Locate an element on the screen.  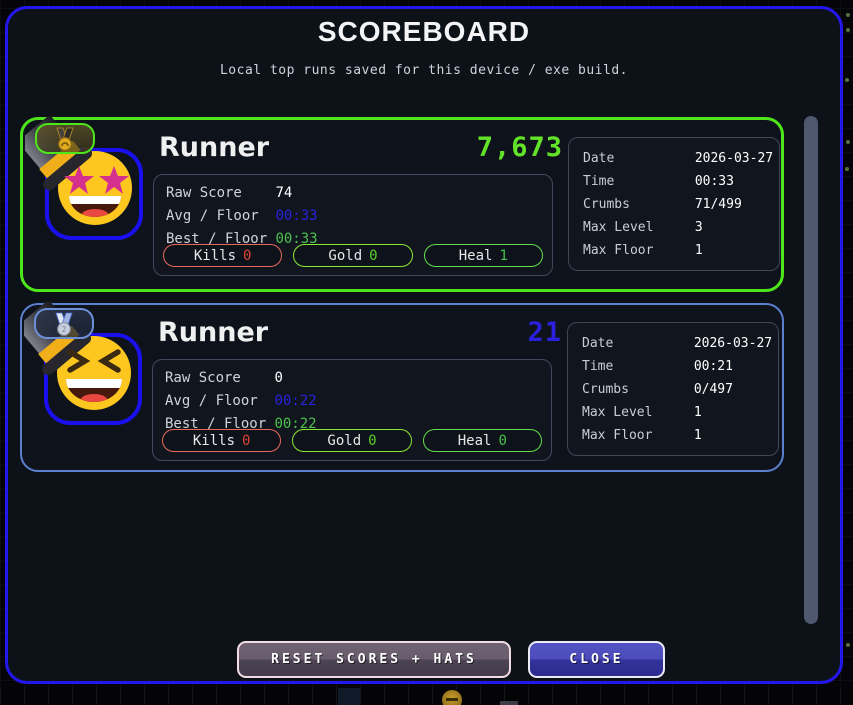
reset-scores-button: RESET SCORES + HATS is located at coordinates (374, 659).